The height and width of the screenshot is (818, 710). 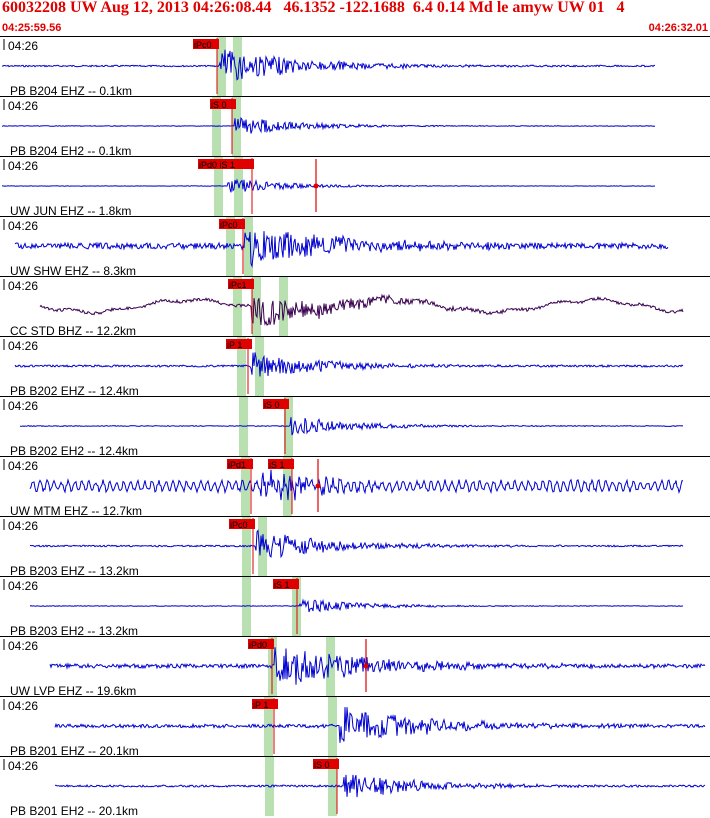 What do you see at coordinates (73, 271) in the screenshot?
I see `station-label: UW SHW EHZ -- 8.3km` at bounding box center [73, 271].